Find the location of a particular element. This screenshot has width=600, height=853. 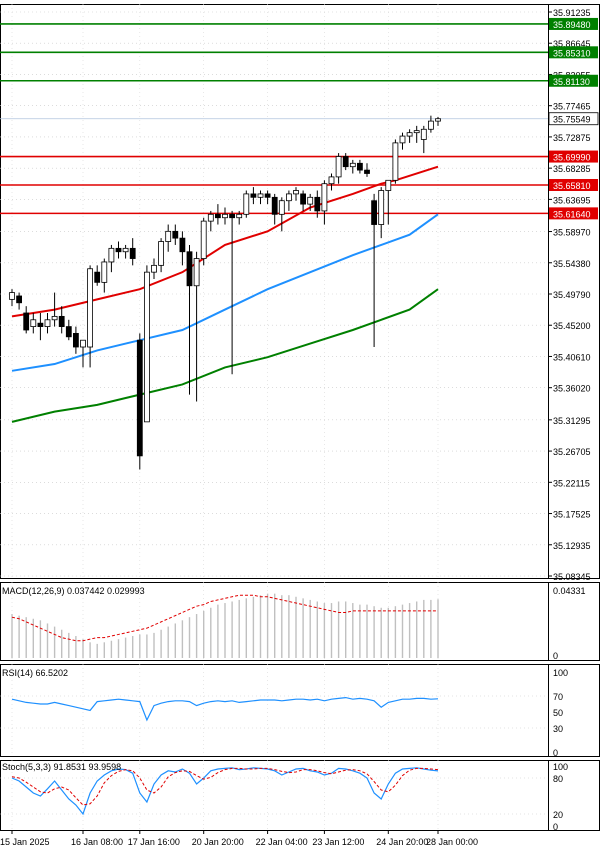

stoch-k-line is located at coordinates (225, 791).